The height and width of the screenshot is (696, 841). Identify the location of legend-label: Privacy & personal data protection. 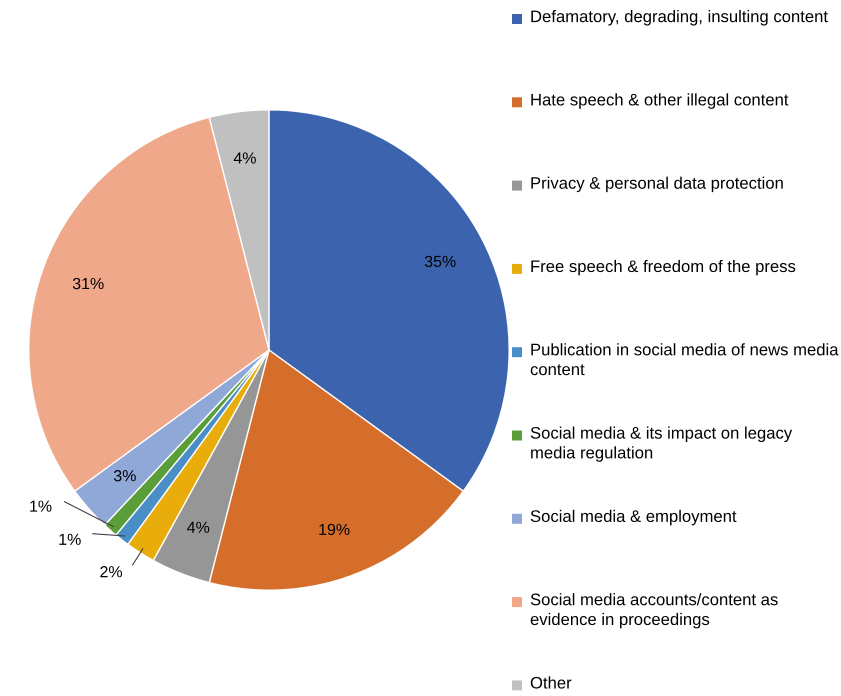
(657, 184).